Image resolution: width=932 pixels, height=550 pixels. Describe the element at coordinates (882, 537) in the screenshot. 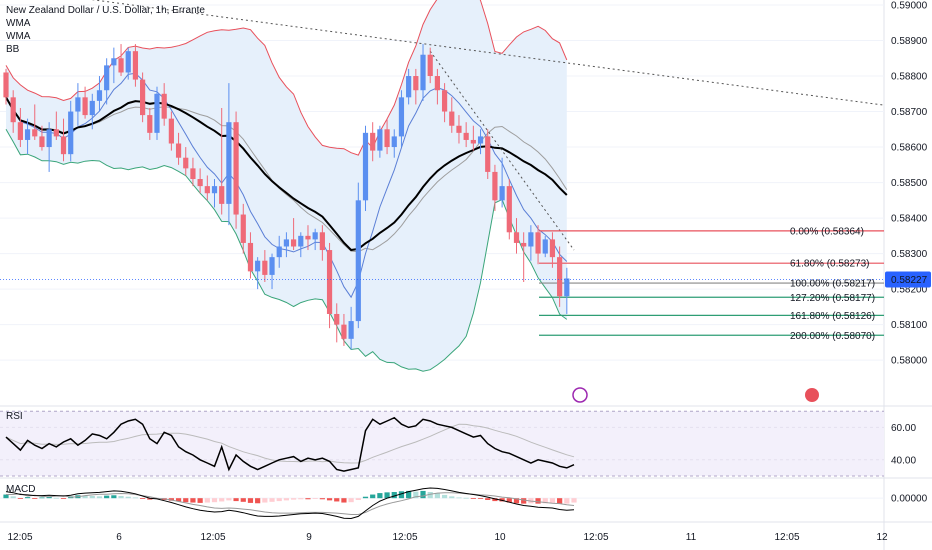

I see `time-tick-label: 12` at that location.